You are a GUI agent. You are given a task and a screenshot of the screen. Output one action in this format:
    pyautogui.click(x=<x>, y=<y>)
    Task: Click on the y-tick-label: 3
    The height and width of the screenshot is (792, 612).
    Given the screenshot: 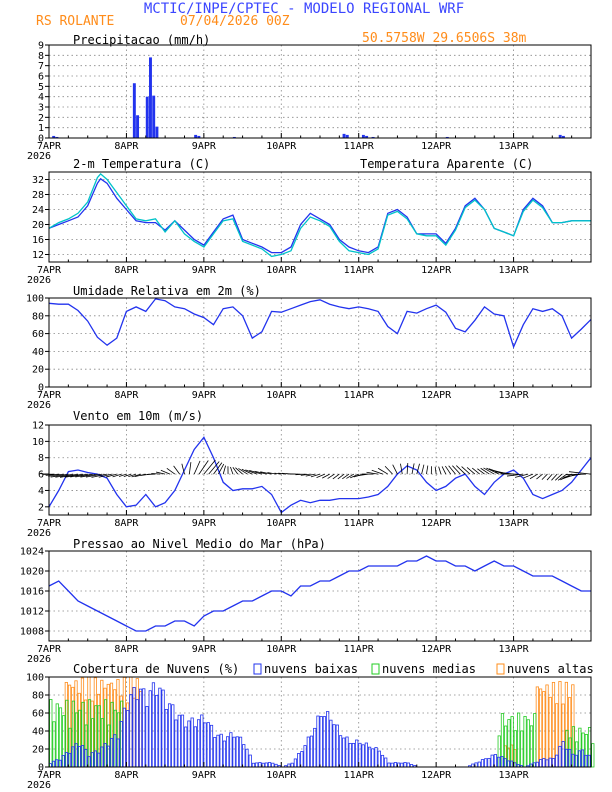 What is the action you would take?
    pyautogui.click(x=41, y=108)
    